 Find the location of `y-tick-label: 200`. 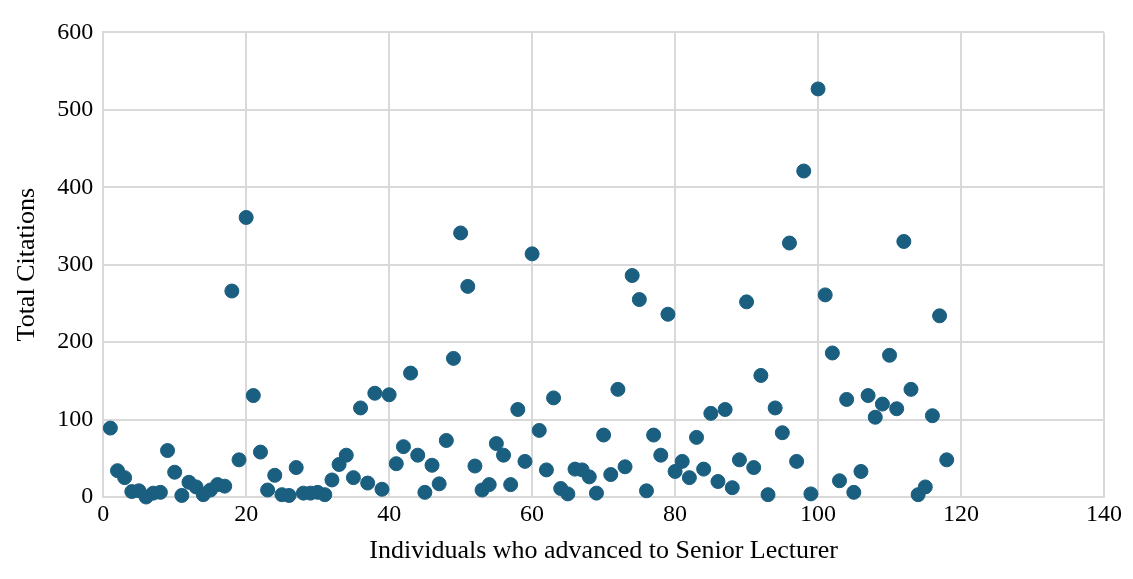

y-tick-label: 200 is located at coordinates (75, 340).